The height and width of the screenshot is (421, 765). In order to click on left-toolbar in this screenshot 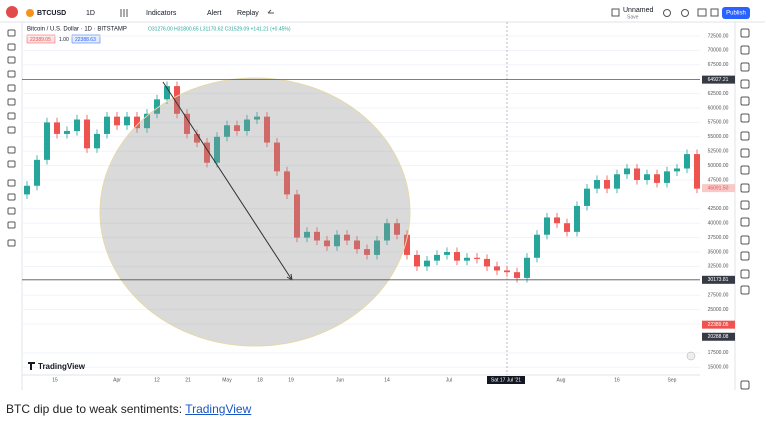, I will do `click(11, 138)`.